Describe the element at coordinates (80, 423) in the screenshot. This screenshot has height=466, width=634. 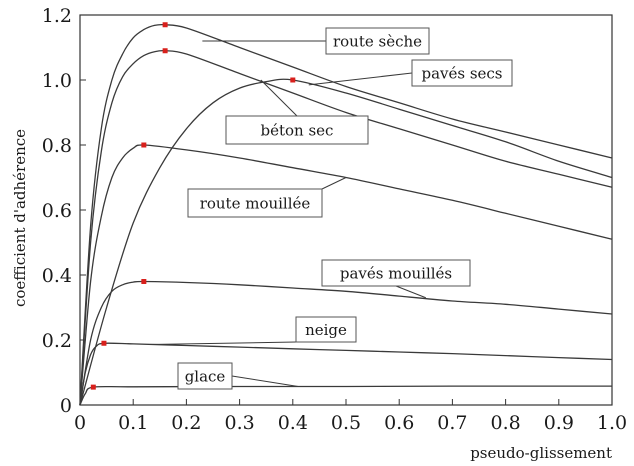
I see `x-tick-label: 0` at that location.